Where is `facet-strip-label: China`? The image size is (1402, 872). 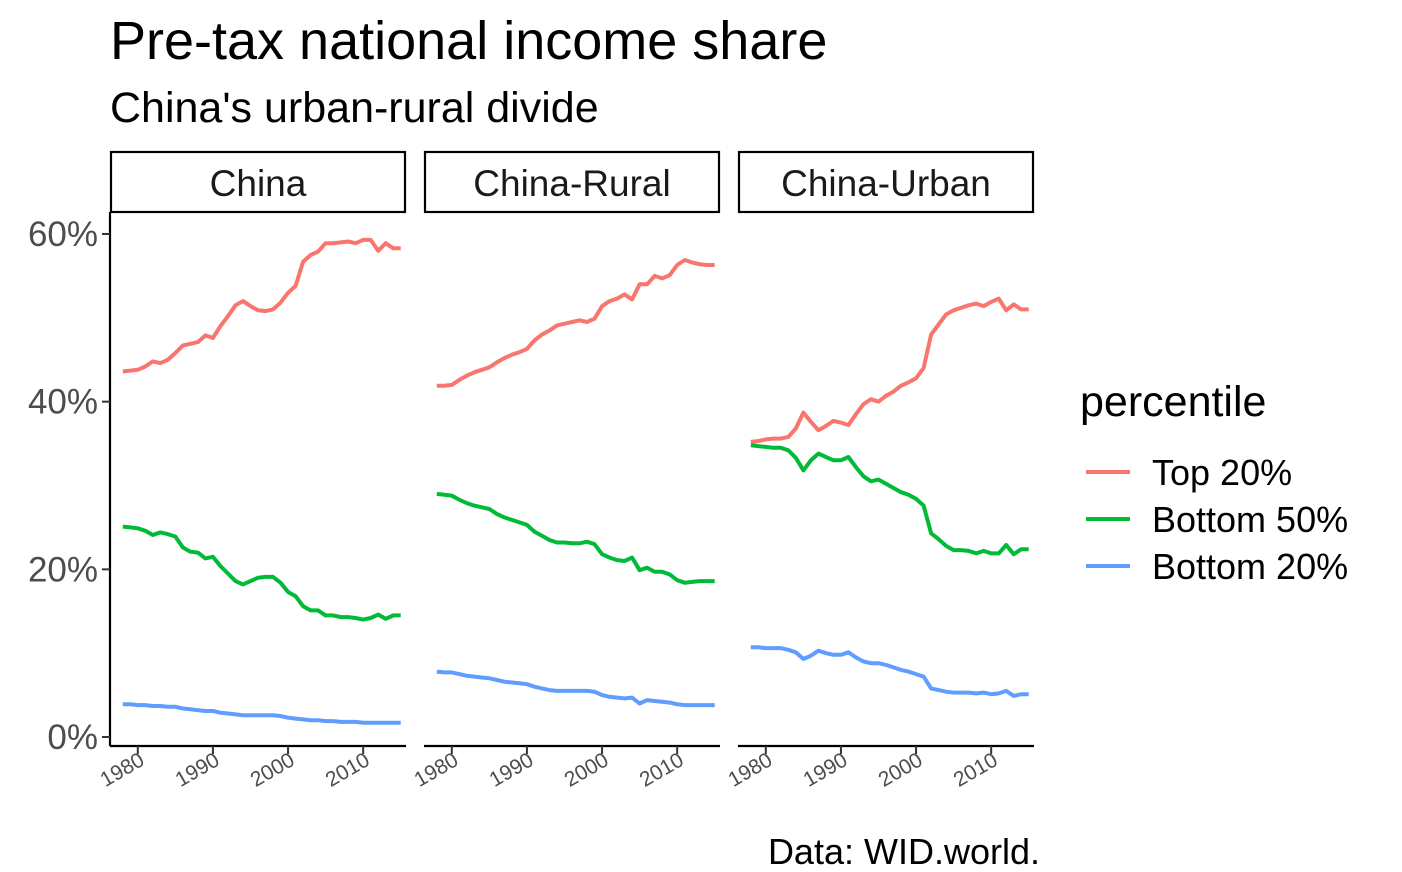
facet-strip-label: China is located at coordinates (258, 183).